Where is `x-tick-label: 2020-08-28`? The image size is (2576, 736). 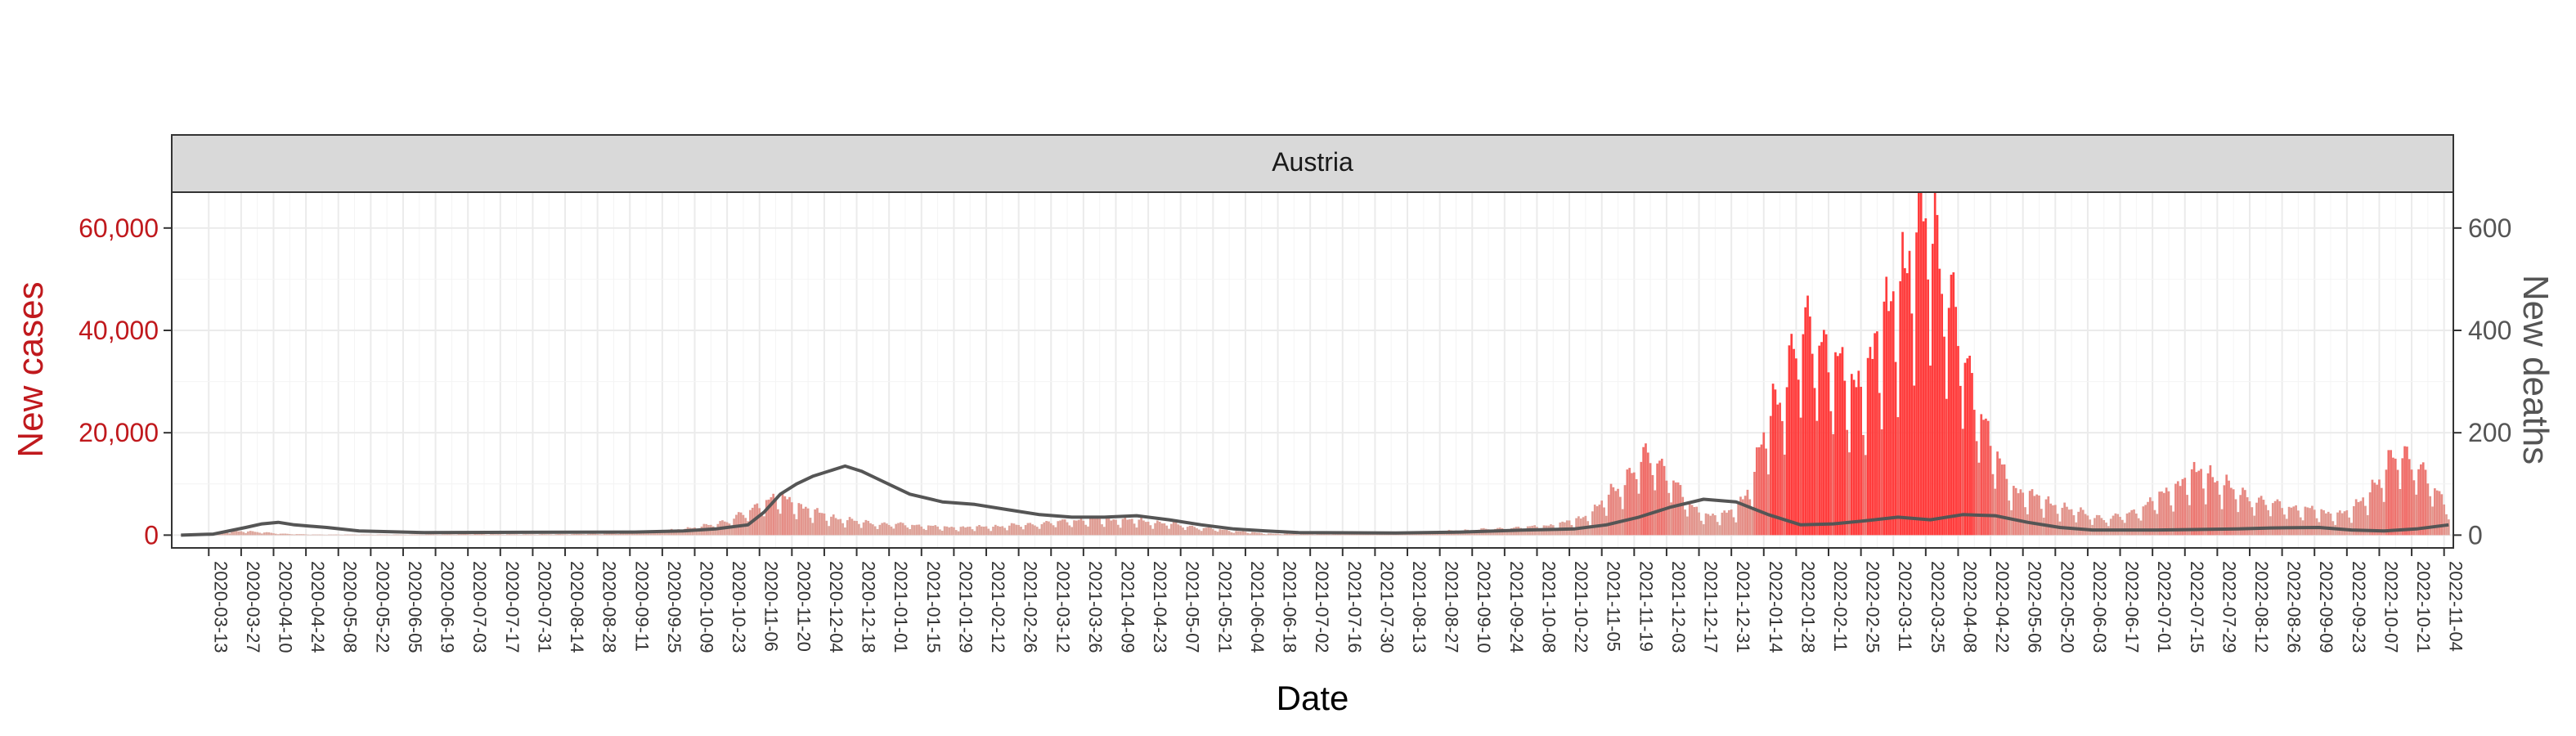
x-tick-label: 2020-08-28 is located at coordinates (609, 607).